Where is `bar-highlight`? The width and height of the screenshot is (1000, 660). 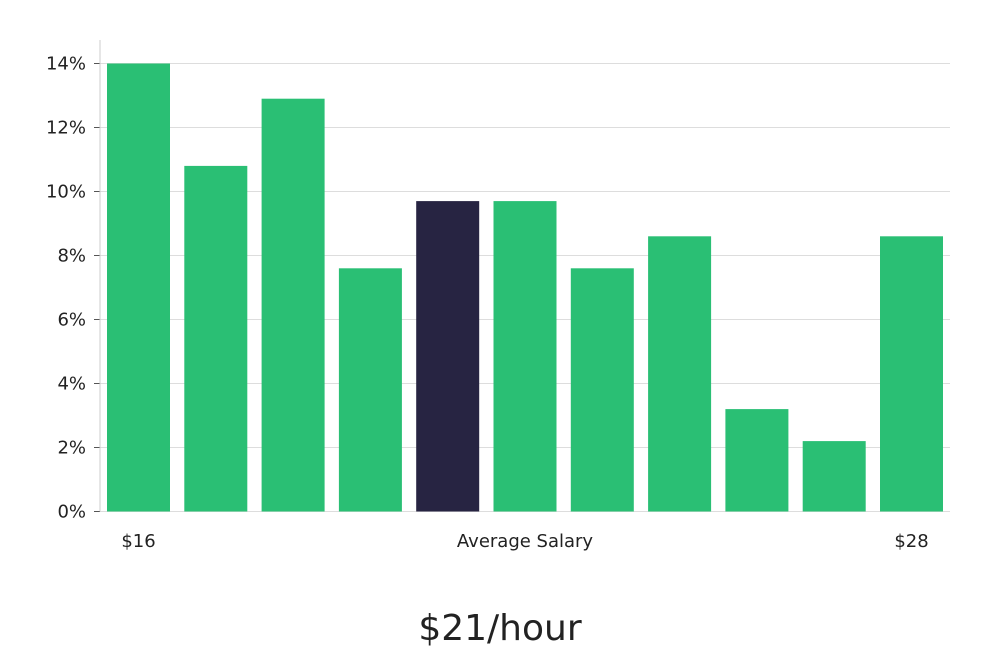 bar-highlight is located at coordinates (448, 356).